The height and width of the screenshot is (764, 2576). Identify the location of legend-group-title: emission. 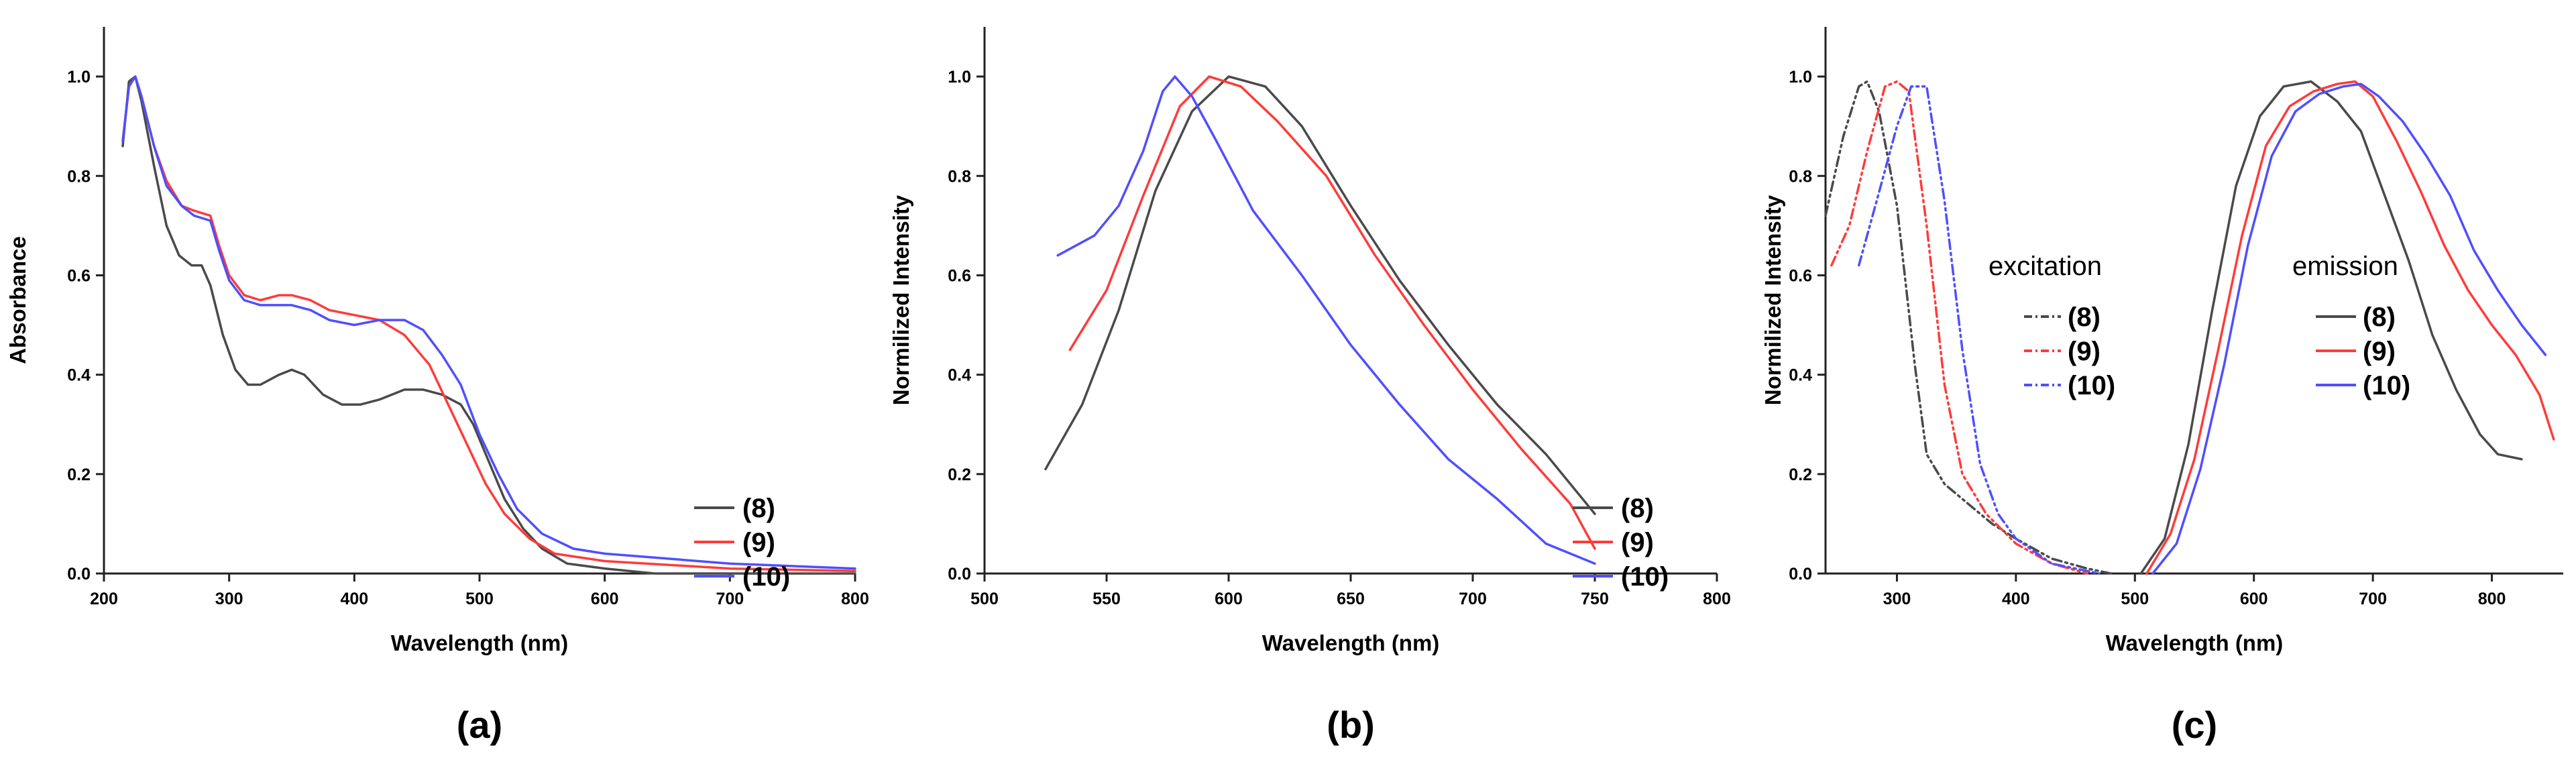
(2345, 266).